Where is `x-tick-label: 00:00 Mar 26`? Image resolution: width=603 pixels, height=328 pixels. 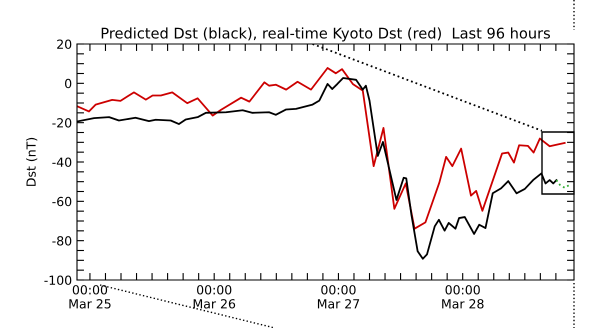
x-tick-label: 00:00 Mar 26 is located at coordinates (215, 297).